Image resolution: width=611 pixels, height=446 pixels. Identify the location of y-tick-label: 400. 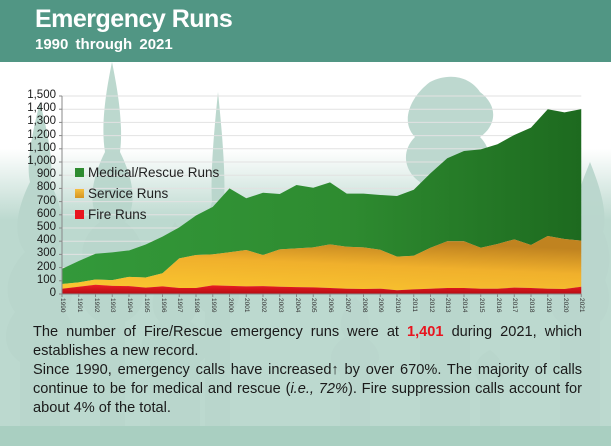
(46, 240).